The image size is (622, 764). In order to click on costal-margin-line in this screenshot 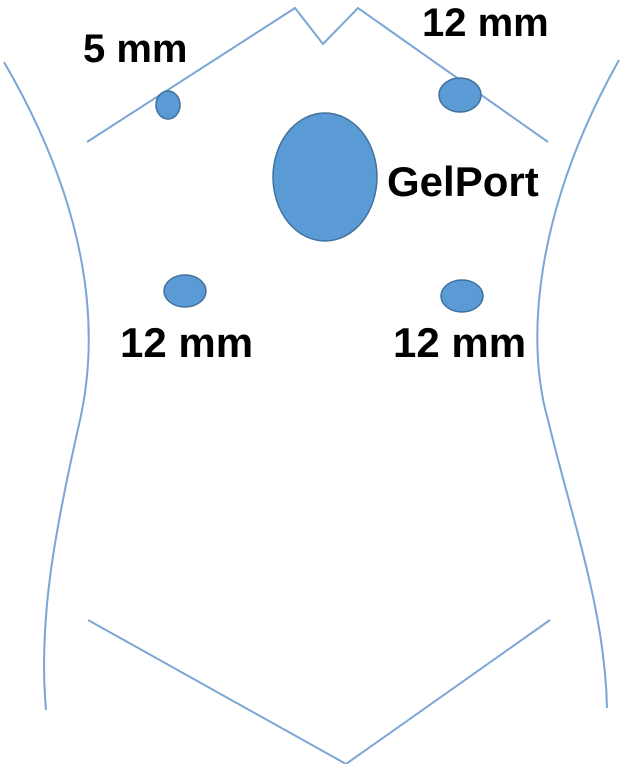, I will do `click(317, 74)`.